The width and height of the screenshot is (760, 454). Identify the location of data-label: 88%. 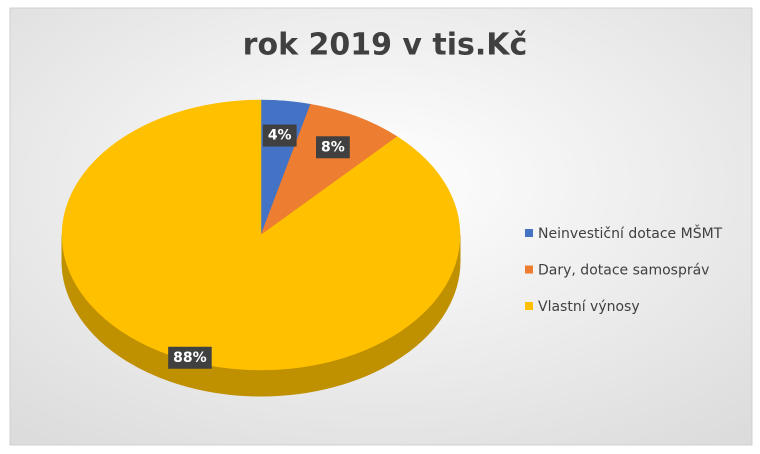
(190, 358).